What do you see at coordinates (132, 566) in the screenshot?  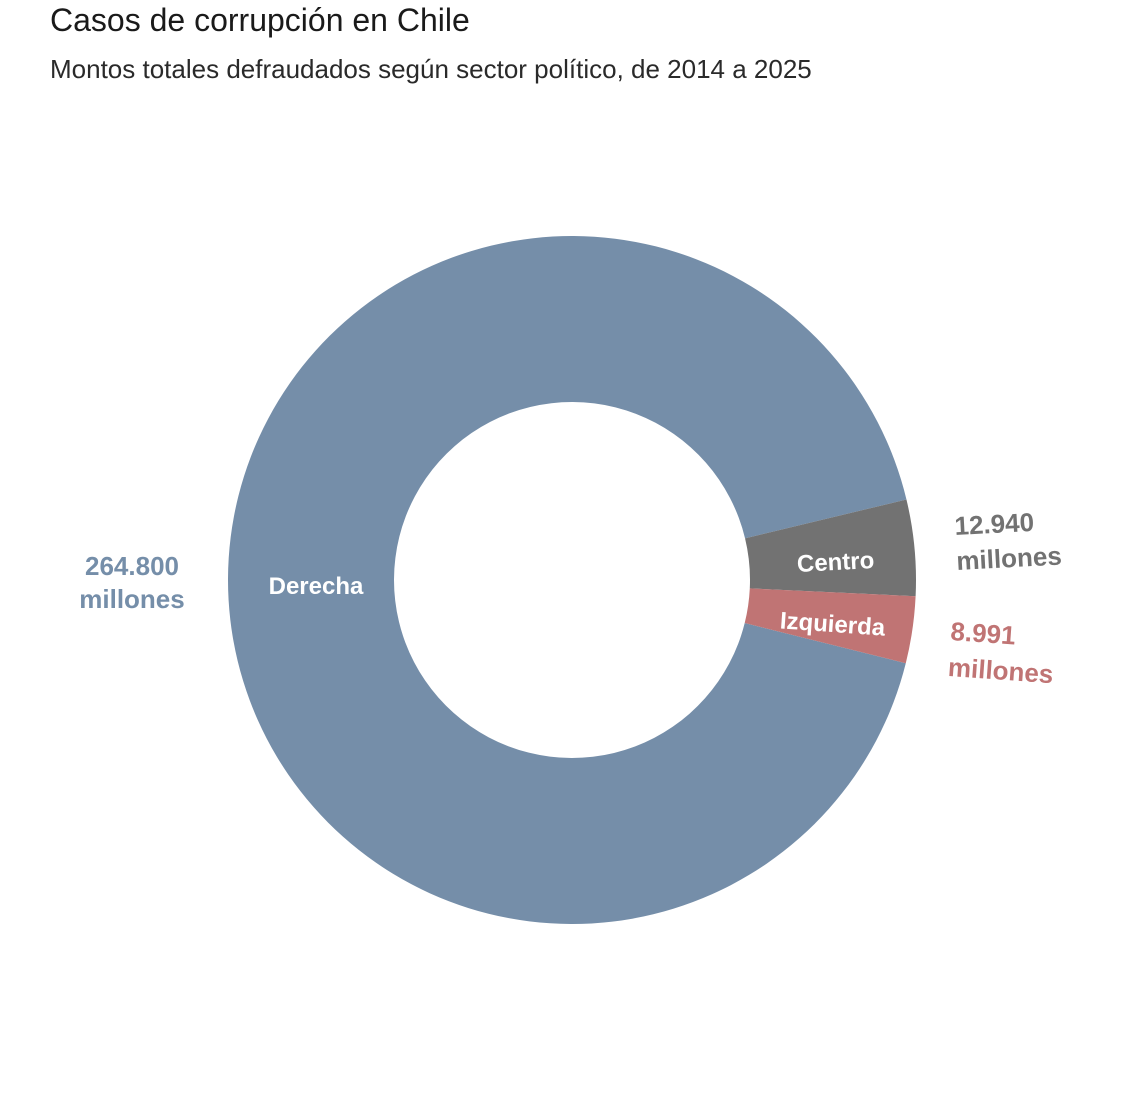 I see `value-label-derecha-amount: 264.800` at bounding box center [132, 566].